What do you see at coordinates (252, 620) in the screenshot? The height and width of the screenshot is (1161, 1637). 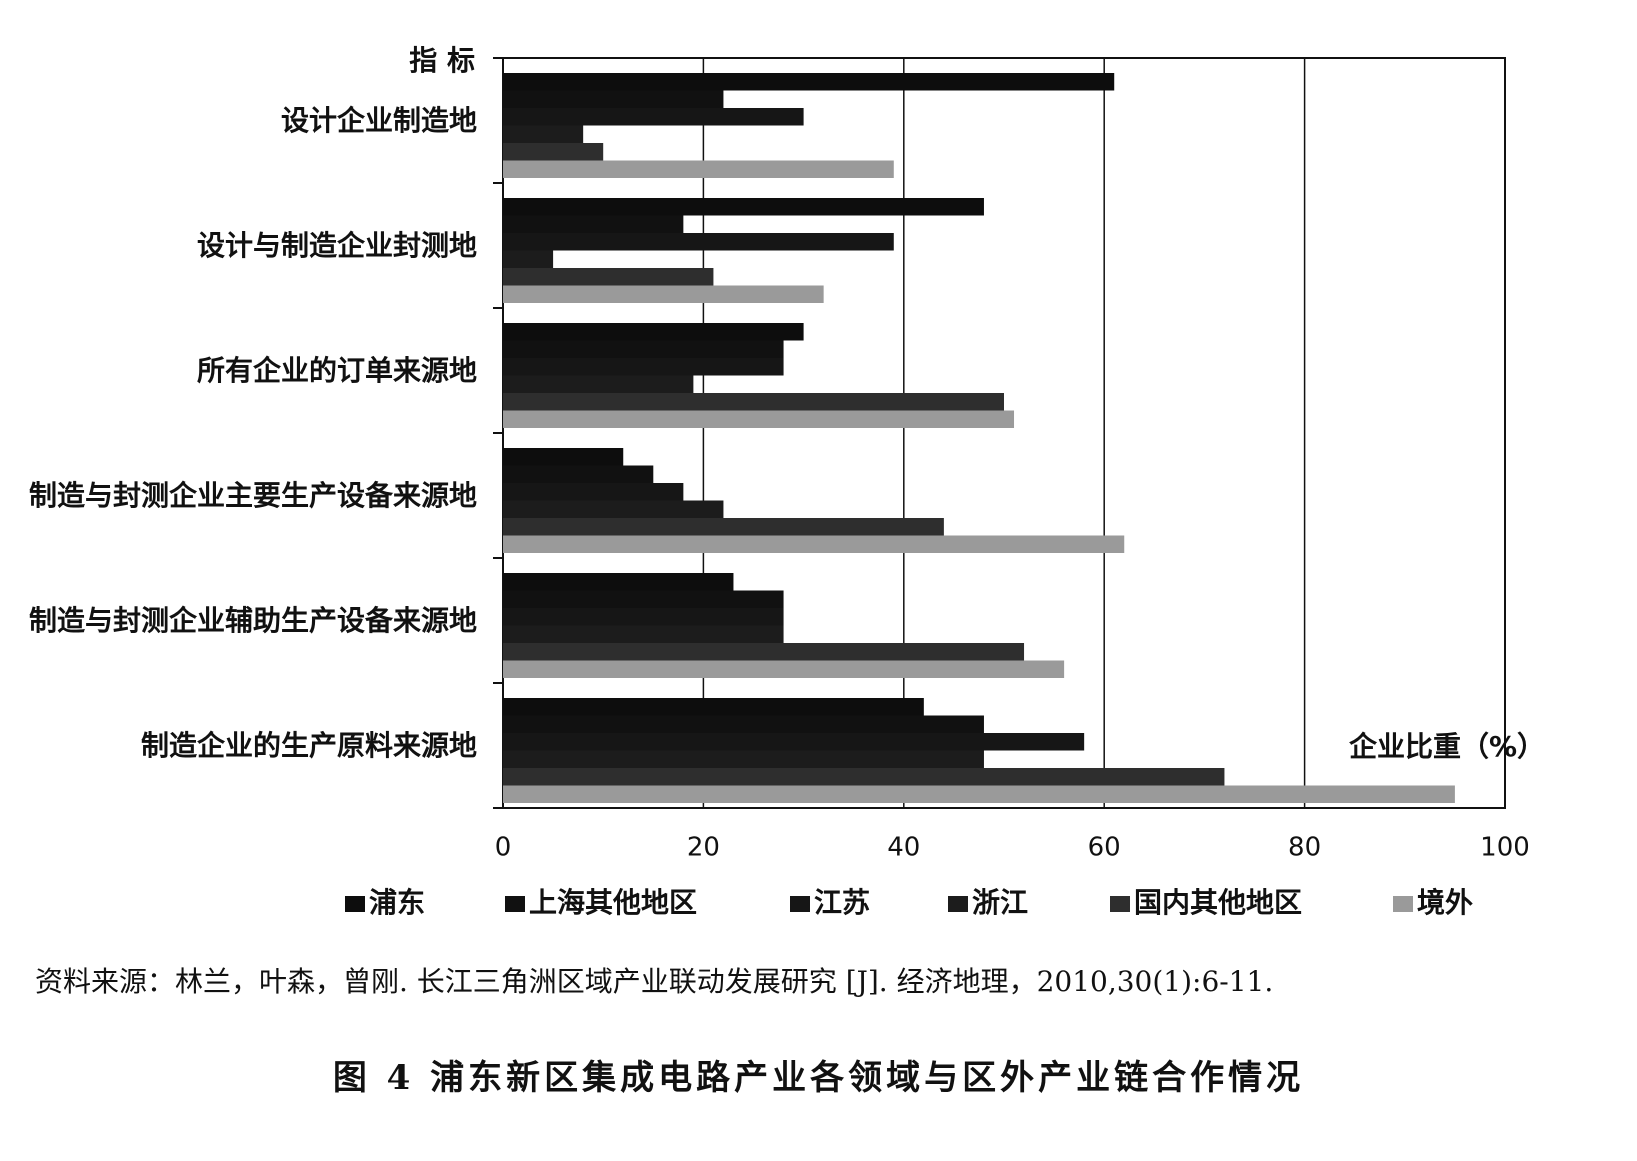 I see `category-text: 制造与封测企业辅助生产设备来源地` at bounding box center [252, 620].